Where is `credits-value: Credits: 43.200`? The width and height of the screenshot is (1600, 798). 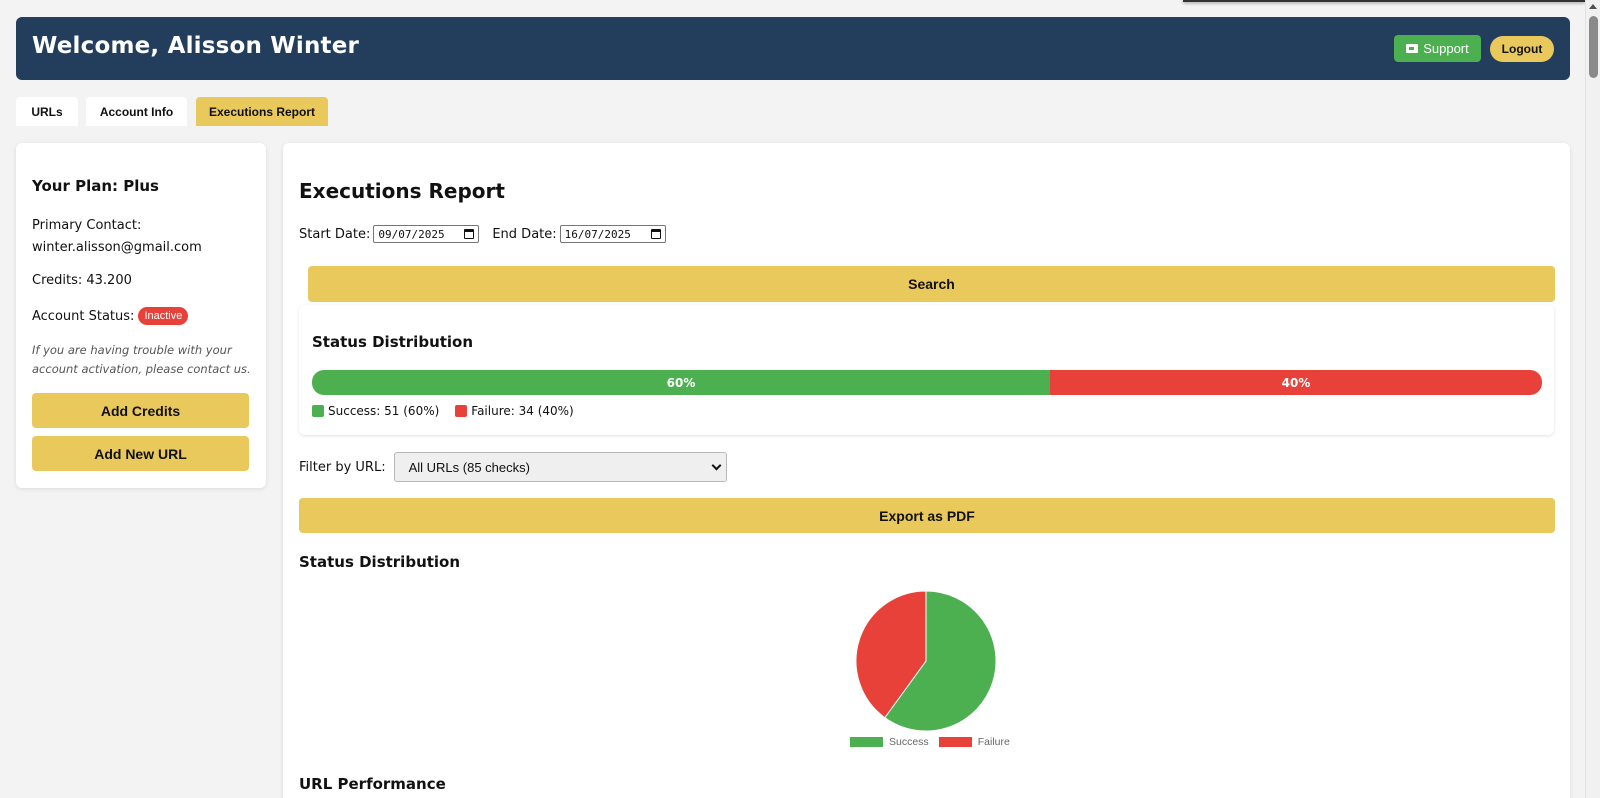 credits-value: Credits: 43.200 is located at coordinates (82, 280).